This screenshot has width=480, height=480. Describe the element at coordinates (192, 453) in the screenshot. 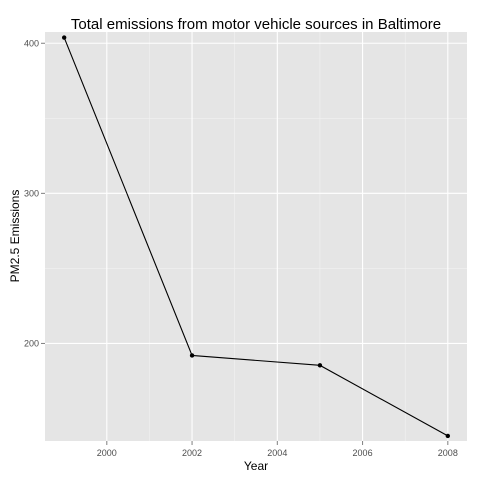

I see `x-tick-label: 2002` at that location.